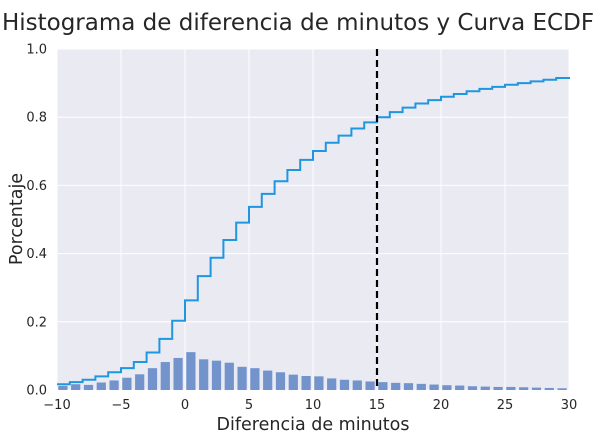  I want to click on x-tick-labels: −10 −5 0 5 10 15 20 25 30, so click(310, 405).